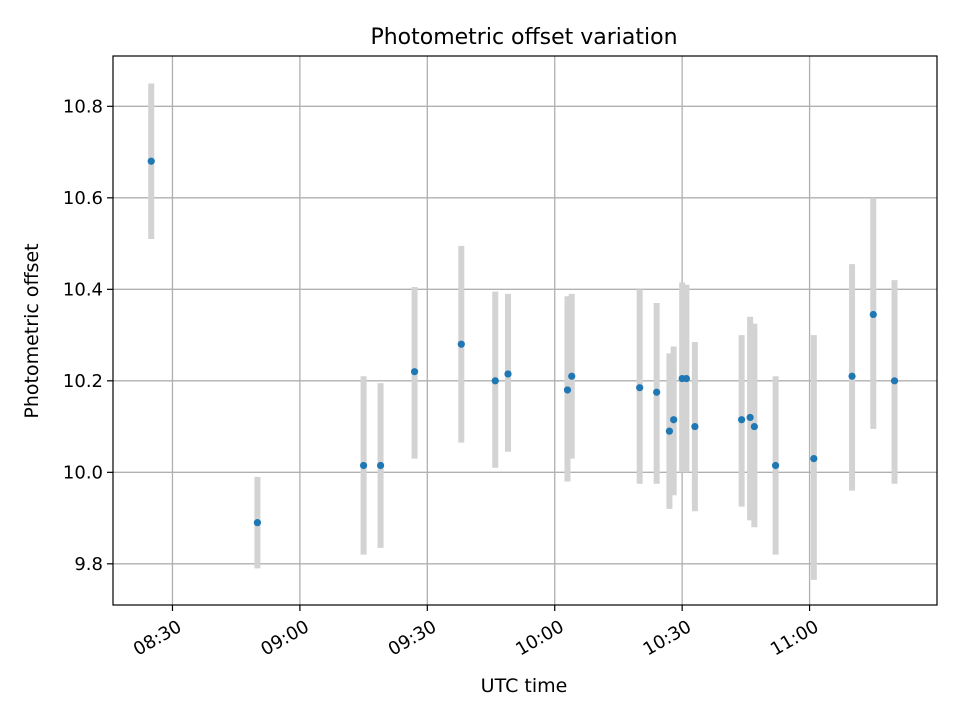 The height and width of the screenshot is (720, 960). Describe the element at coordinates (32, 330) in the screenshot. I see `y-axis-label: Photometric offset` at that location.